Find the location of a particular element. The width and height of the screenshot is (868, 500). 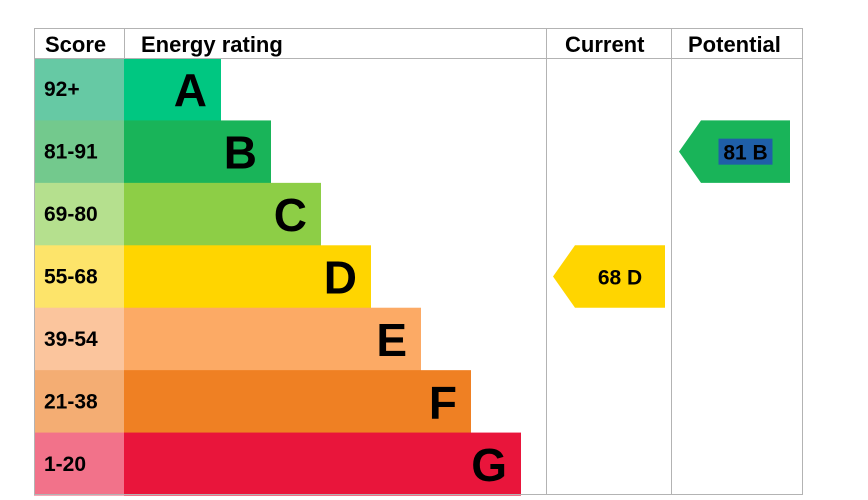

score-cell-e is located at coordinates (79, 339).